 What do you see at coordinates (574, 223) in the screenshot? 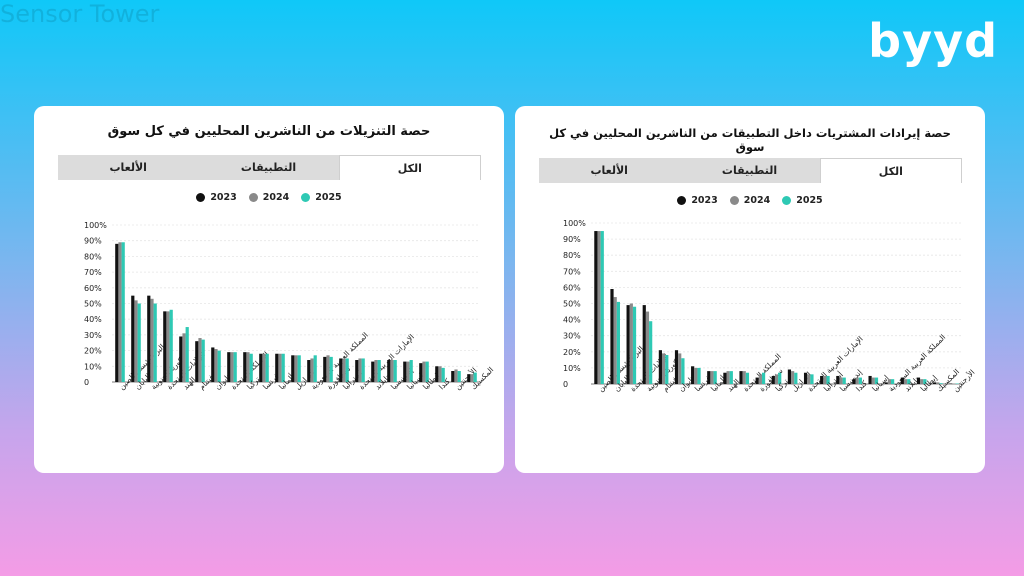
I see `y-tick-label: 100%` at bounding box center [574, 223].